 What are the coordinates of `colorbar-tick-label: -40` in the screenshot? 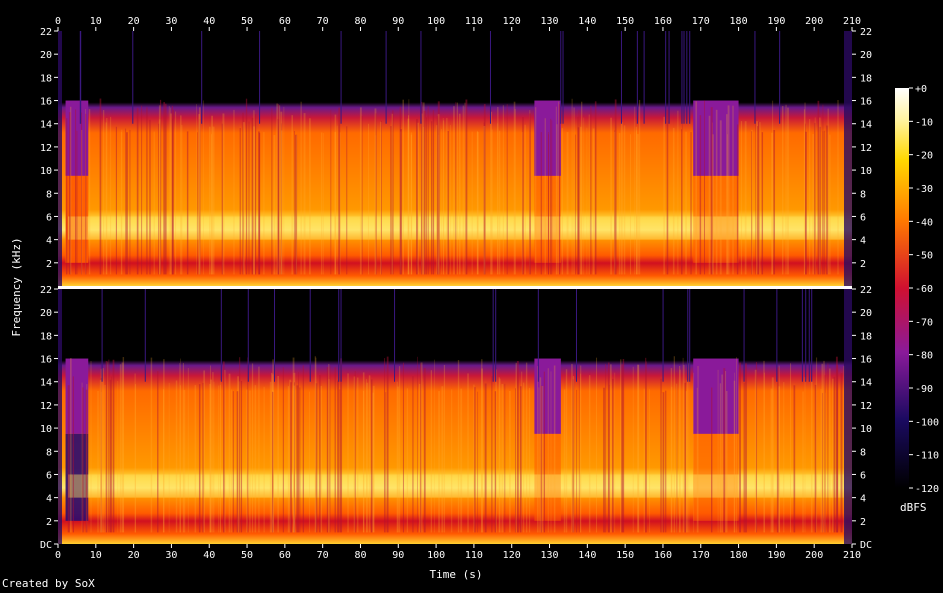 It's located at (924, 222).